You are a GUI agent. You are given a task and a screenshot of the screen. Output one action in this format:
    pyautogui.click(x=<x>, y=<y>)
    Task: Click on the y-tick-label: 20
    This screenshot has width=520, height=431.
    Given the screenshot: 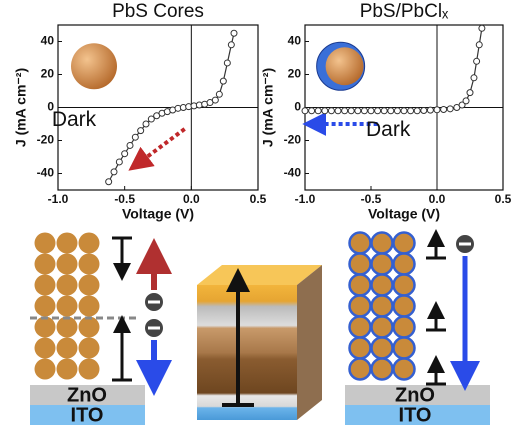 What is the action you would take?
    pyautogui.click(x=48, y=74)
    